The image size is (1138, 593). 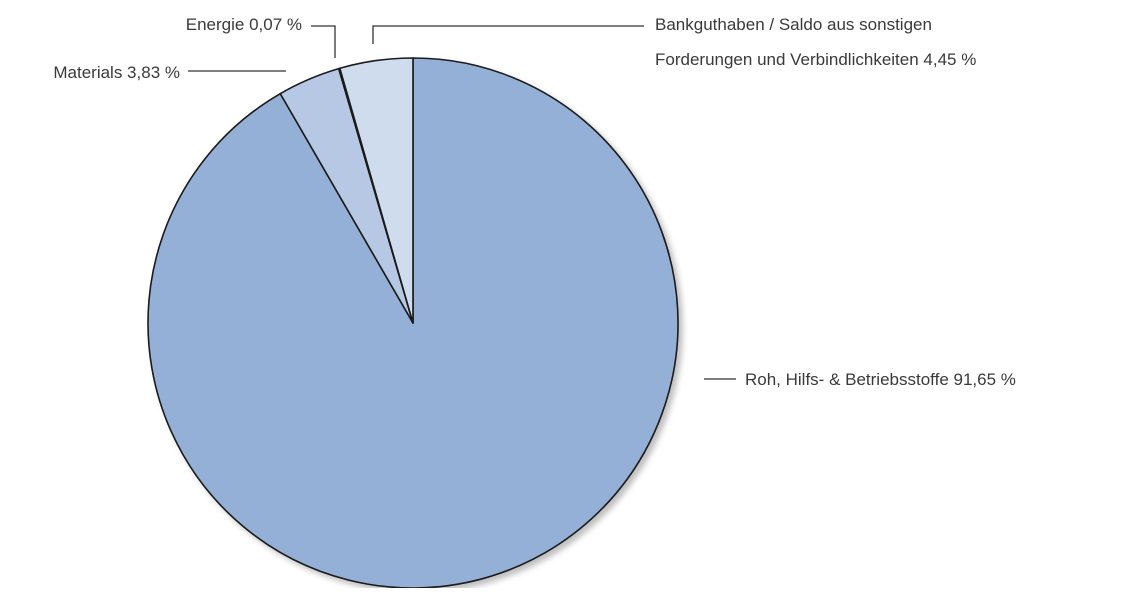 I want to click on leader-line-bankguthaben, so click(x=508, y=34).